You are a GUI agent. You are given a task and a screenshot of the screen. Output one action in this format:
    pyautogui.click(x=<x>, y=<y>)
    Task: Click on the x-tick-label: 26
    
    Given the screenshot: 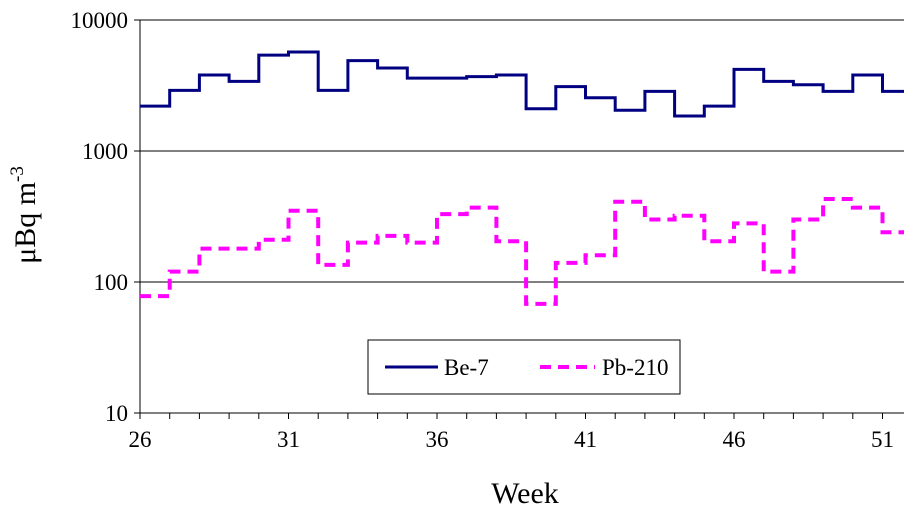 What is the action you would take?
    pyautogui.click(x=140, y=439)
    